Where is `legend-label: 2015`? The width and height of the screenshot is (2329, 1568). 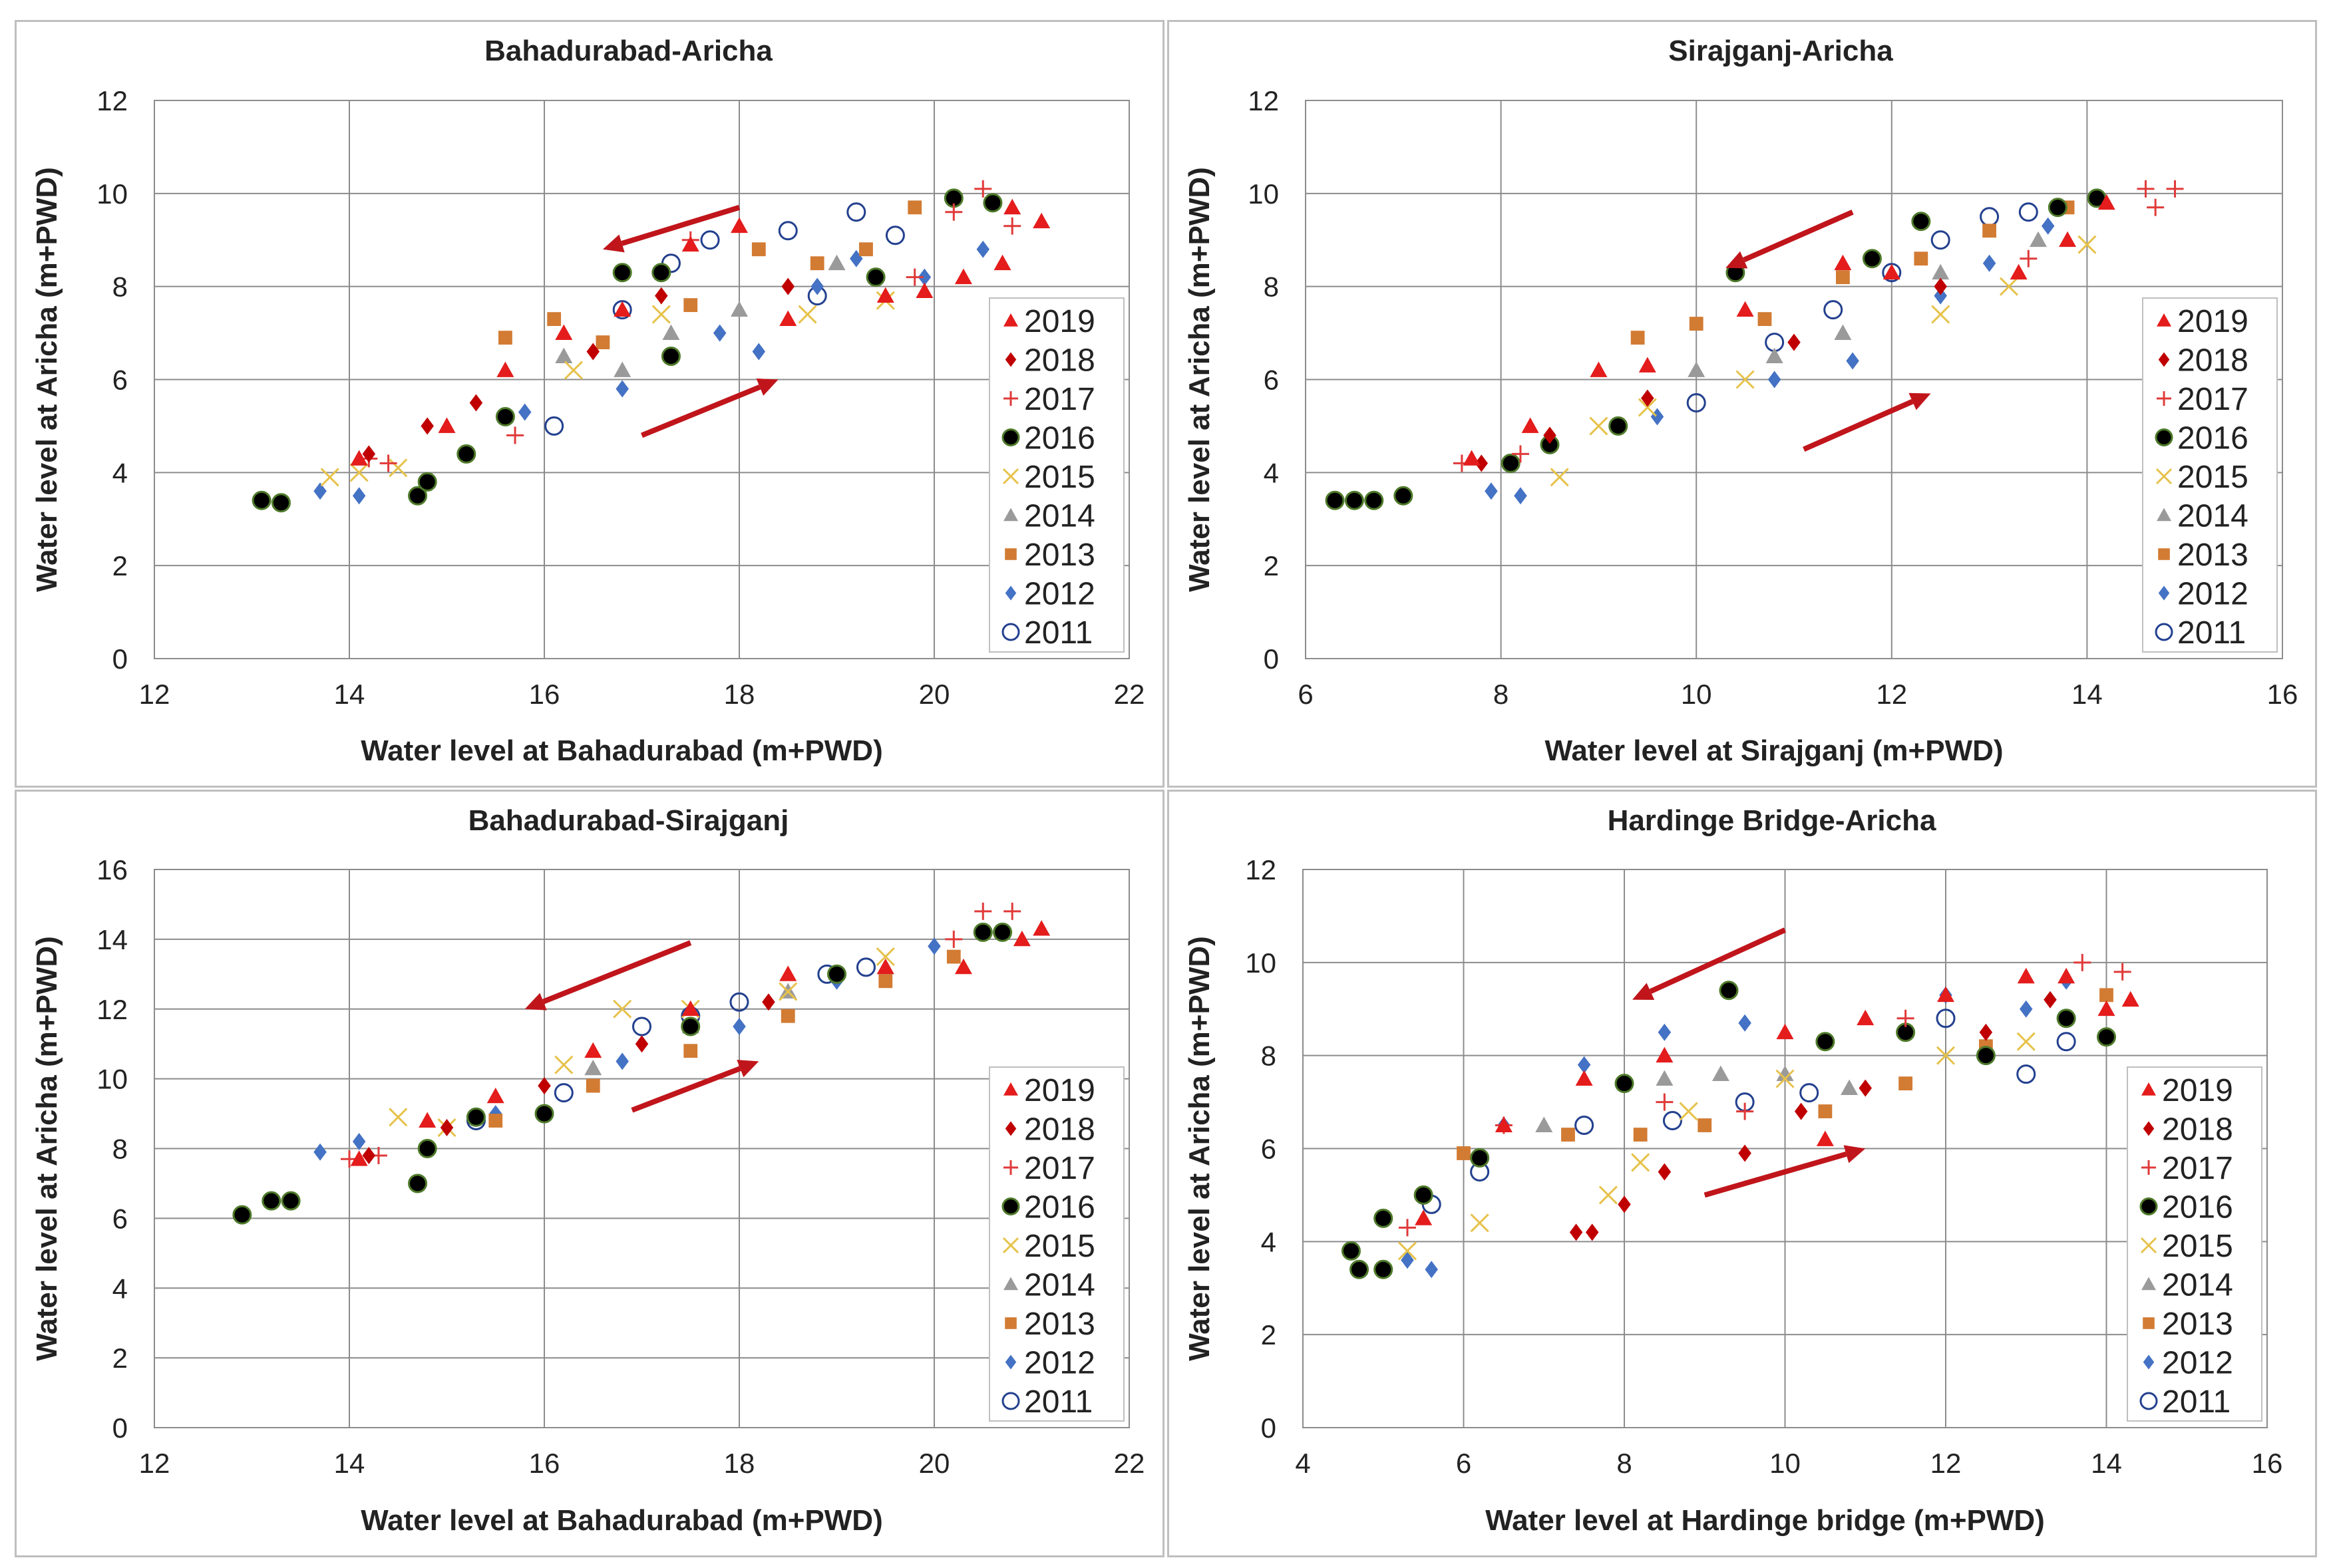
legend-label: 2015 is located at coordinates (1060, 1246).